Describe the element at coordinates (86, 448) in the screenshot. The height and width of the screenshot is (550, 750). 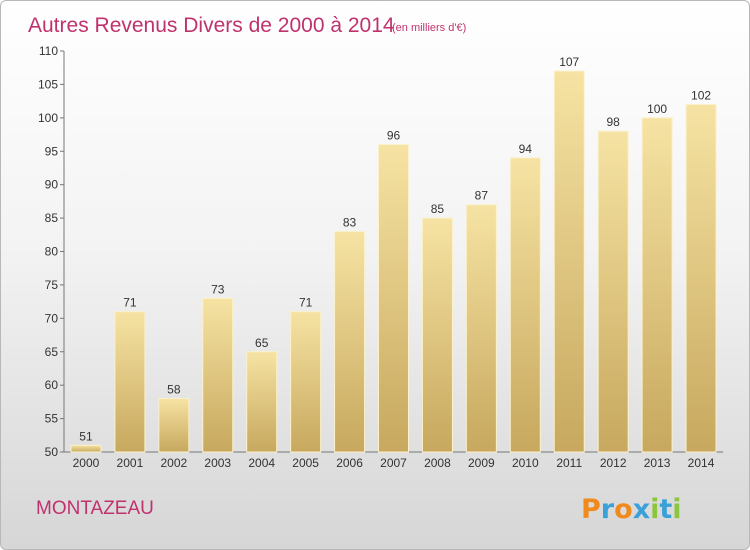
I see `bar-2000` at that location.